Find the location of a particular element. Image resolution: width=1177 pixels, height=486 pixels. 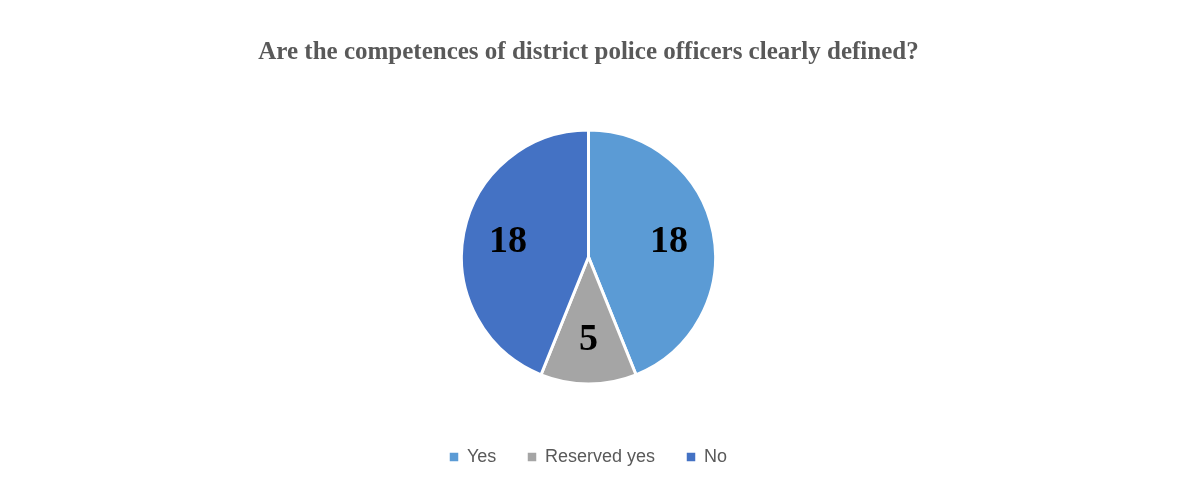

data-label: 5 is located at coordinates (588, 337).